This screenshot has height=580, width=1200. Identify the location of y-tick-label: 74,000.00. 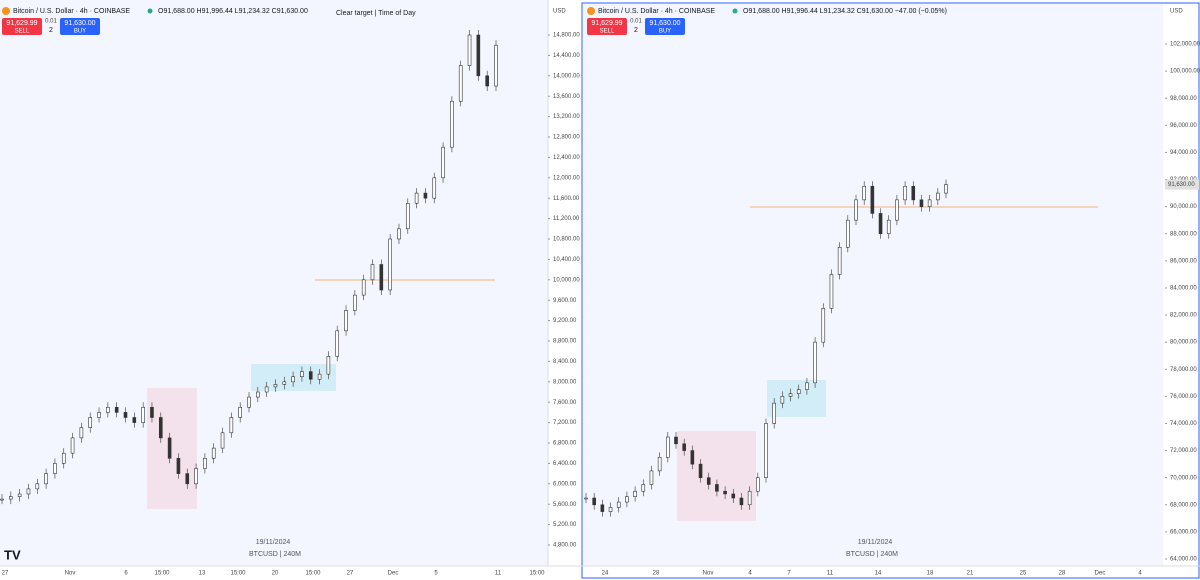
(1183, 424).